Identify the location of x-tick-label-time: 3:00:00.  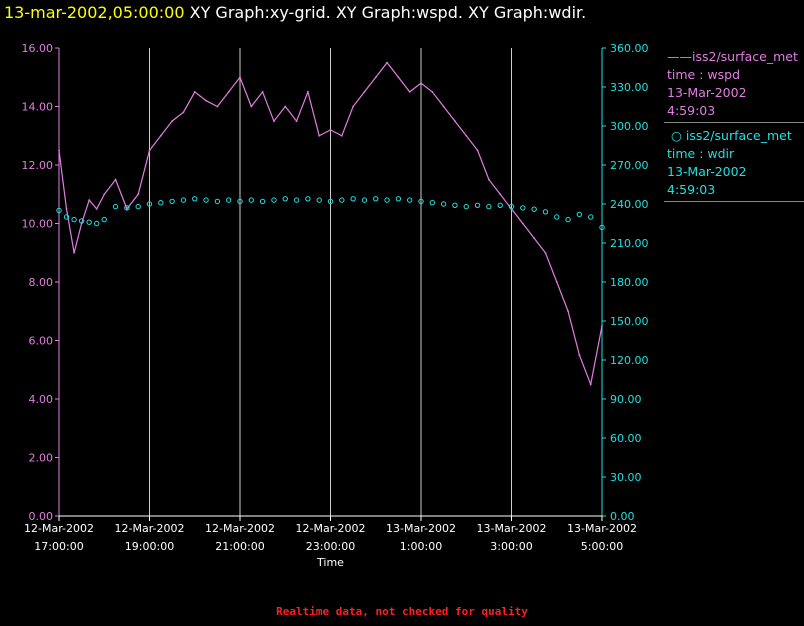
(511, 546).